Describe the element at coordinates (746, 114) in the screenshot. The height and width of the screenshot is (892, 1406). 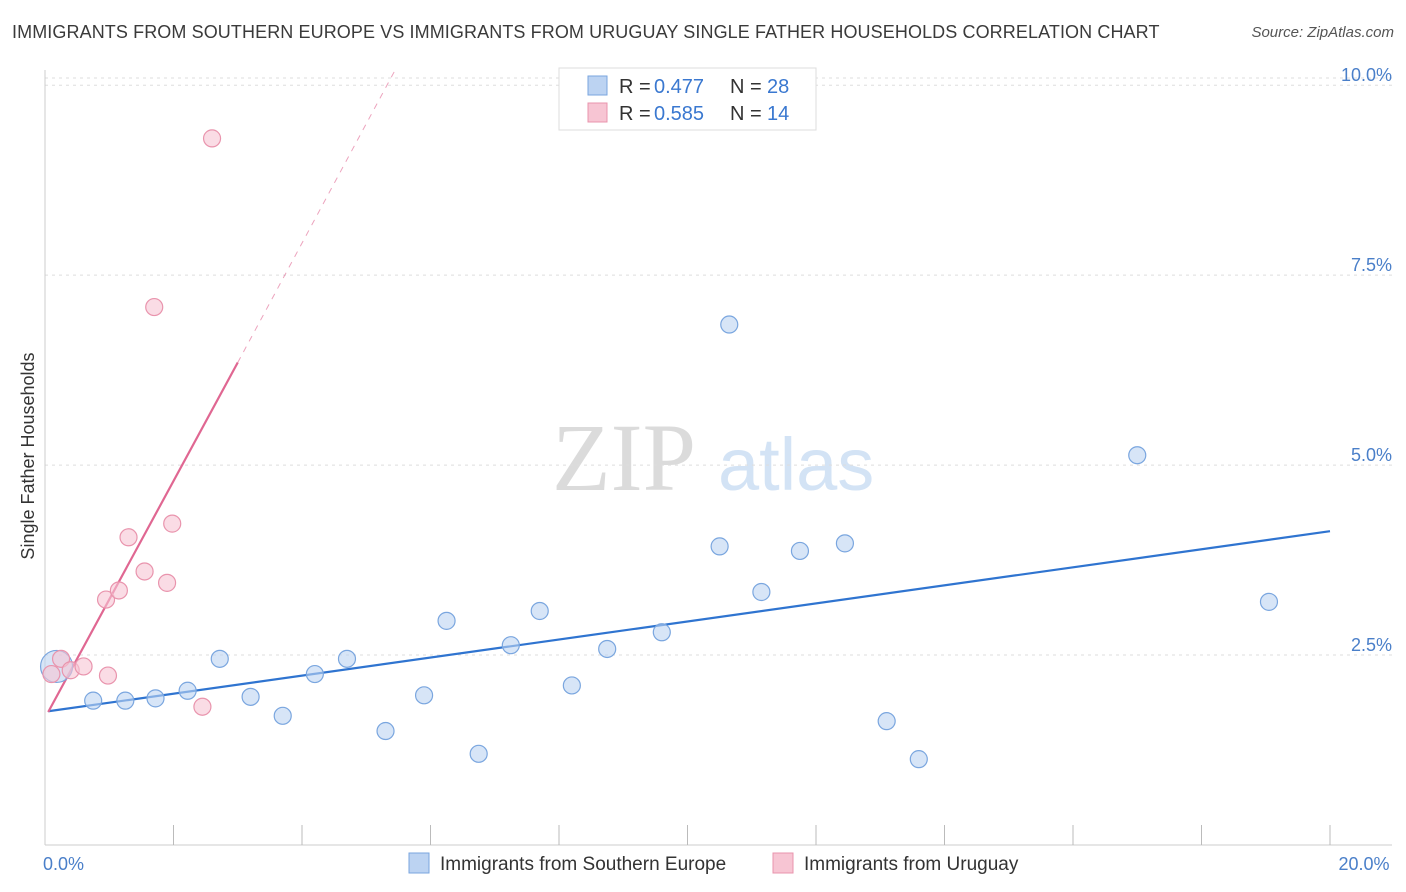
I see `legend-n-label-2: N =` at that location.